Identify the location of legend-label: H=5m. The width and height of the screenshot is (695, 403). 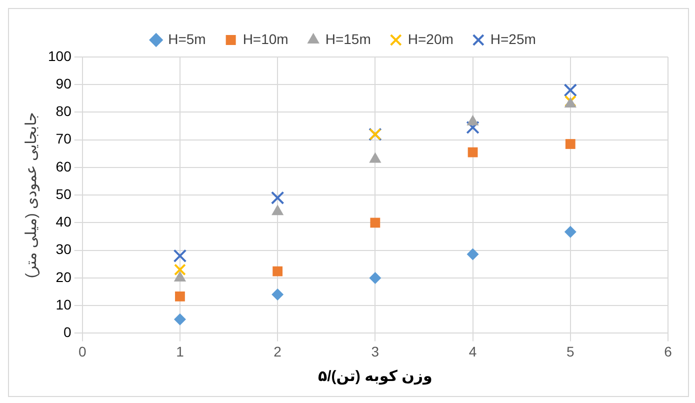
(187, 38).